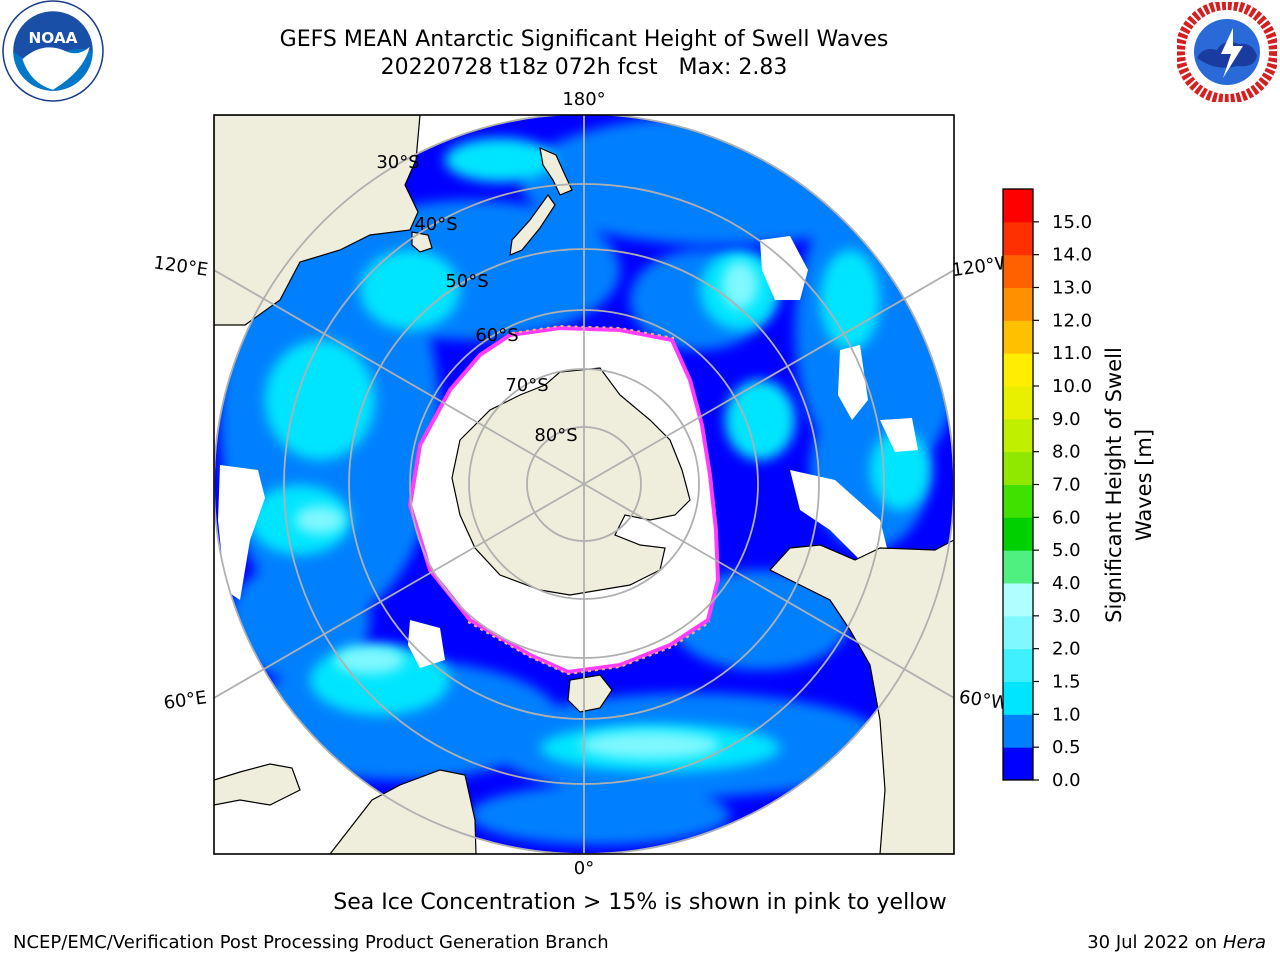  Describe the element at coordinates (555, 435) in the screenshot. I see `lat-label-80s: 80°S` at that location.